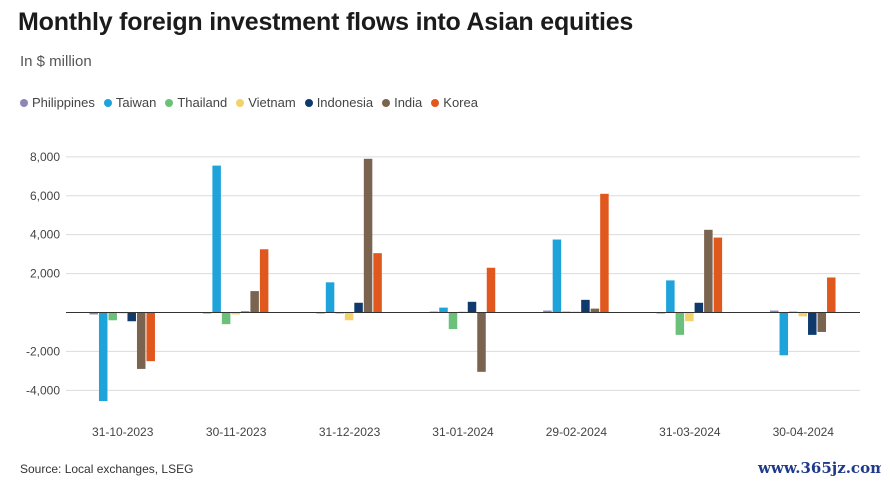 The image size is (881, 484). Describe the element at coordinates (699, 307) in the screenshot. I see `bar-indonesia-31-03-2024` at that location.